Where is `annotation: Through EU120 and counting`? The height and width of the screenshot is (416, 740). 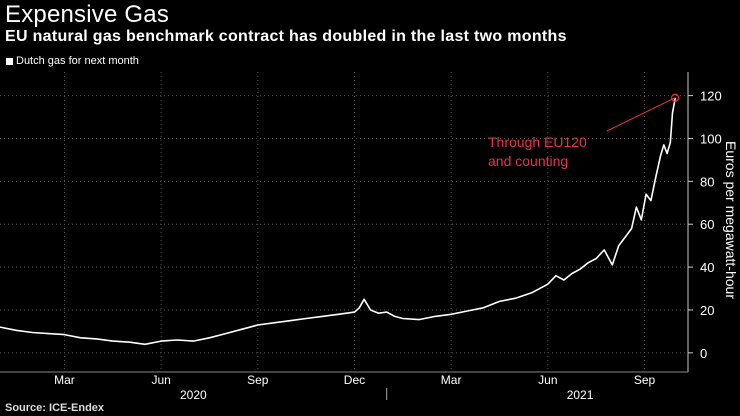
annotation: Through EU120 and counting is located at coordinates (584, 131).